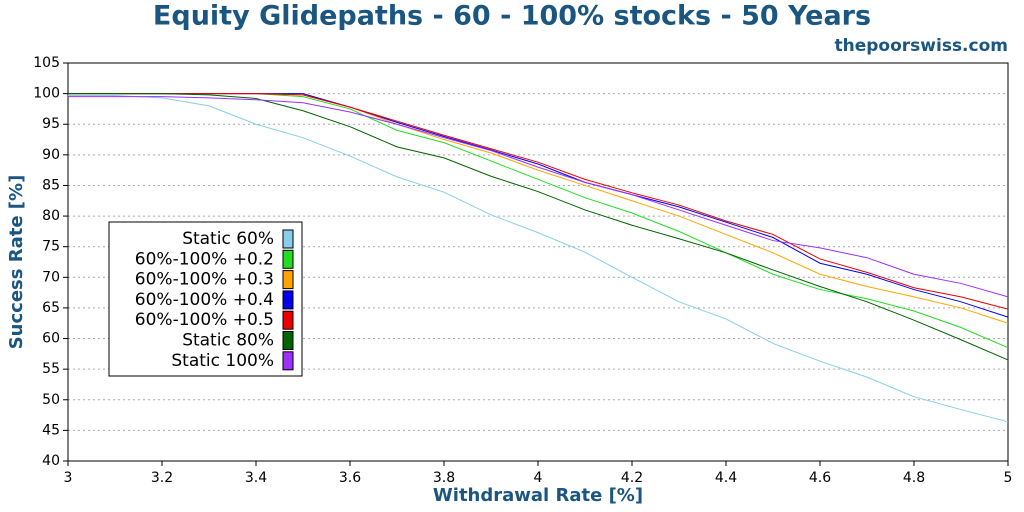 The height and width of the screenshot is (512, 1024). Describe the element at coordinates (51, 339) in the screenshot. I see `y-tick-label: 60` at that location.